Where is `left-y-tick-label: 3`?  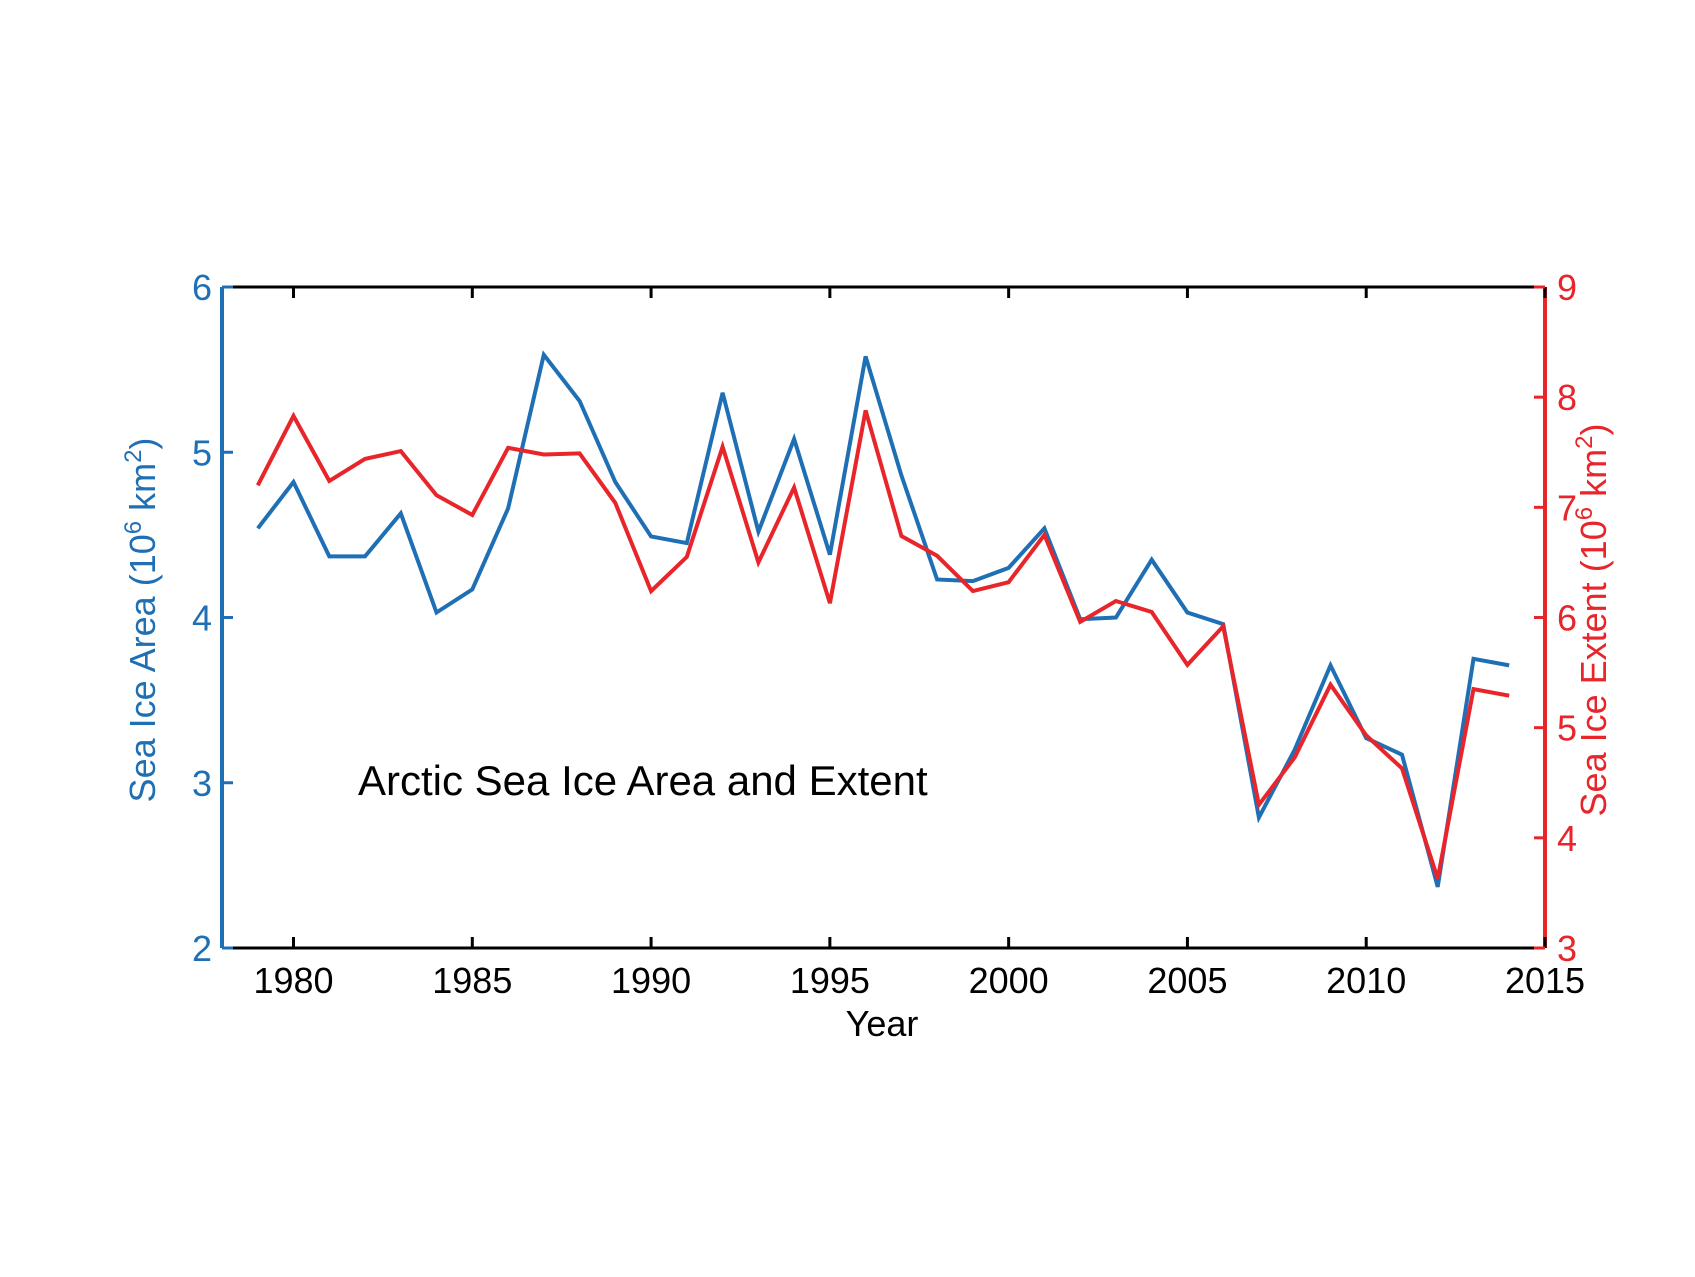 left-y-tick-label: 3 is located at coordinates (202, 783).